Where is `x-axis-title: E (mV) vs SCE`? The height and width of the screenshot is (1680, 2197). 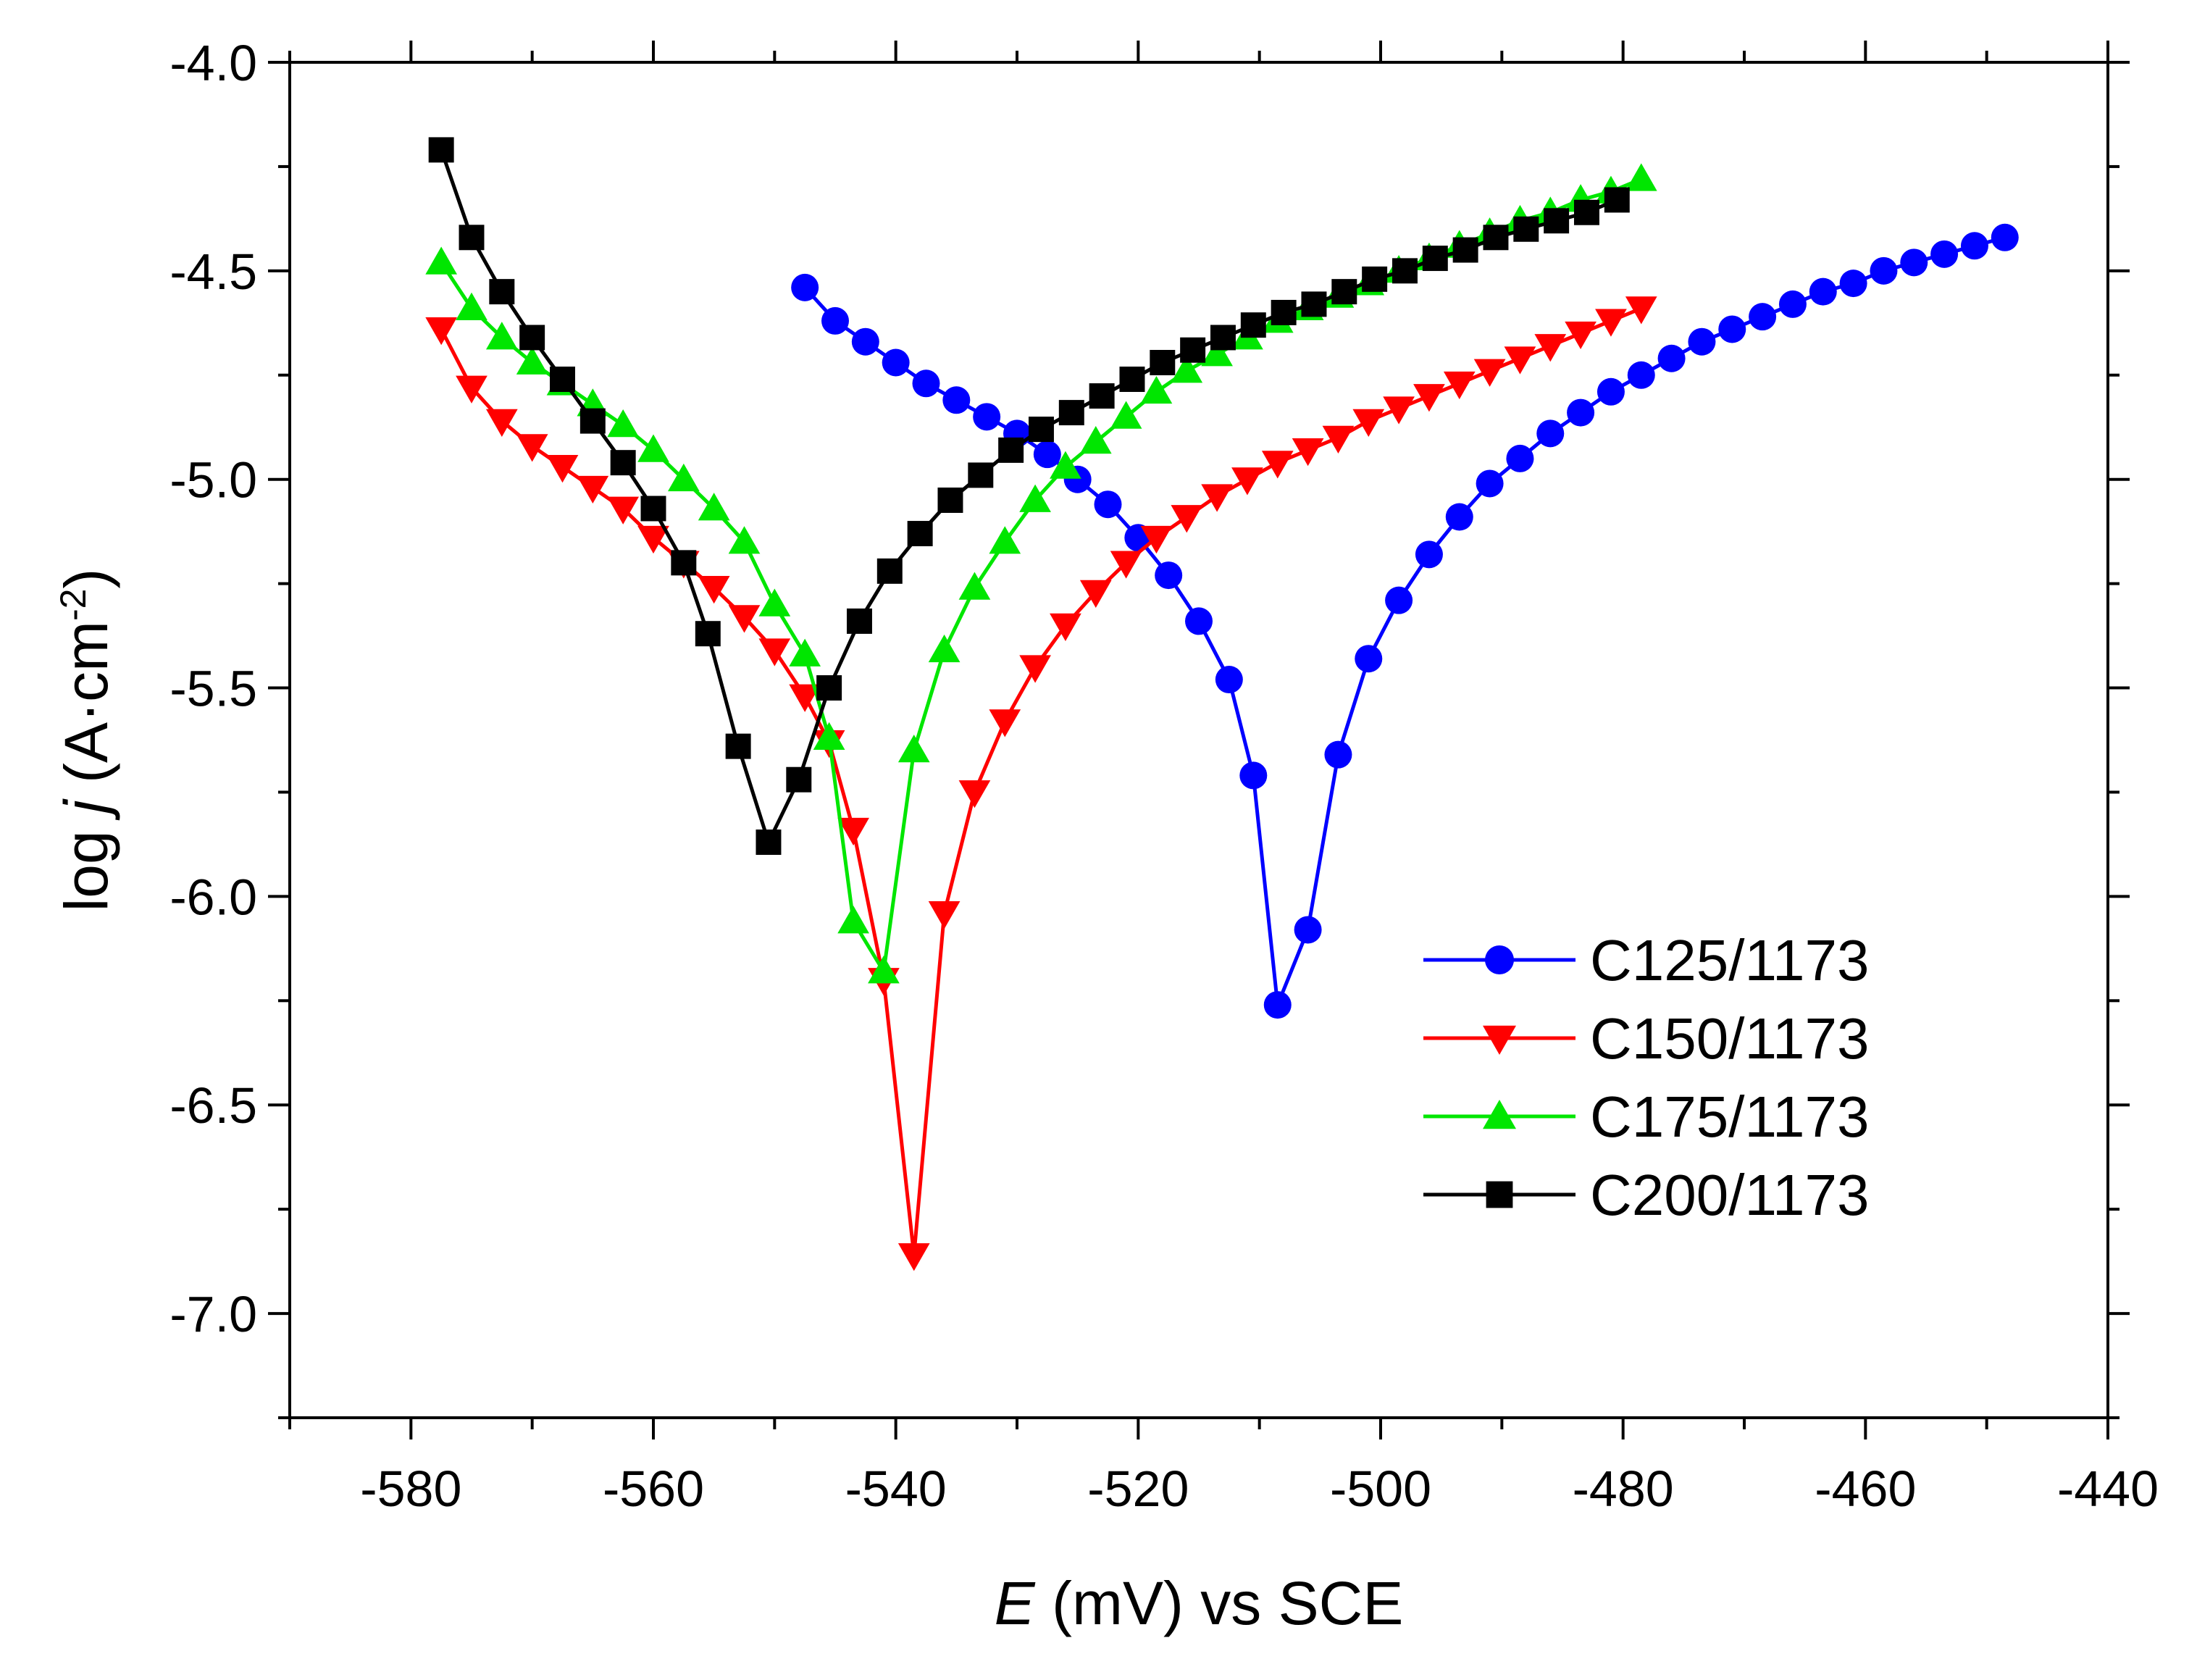 x-axis-title: E (mV) vs SCE is located at coordinates (1199, 1603).